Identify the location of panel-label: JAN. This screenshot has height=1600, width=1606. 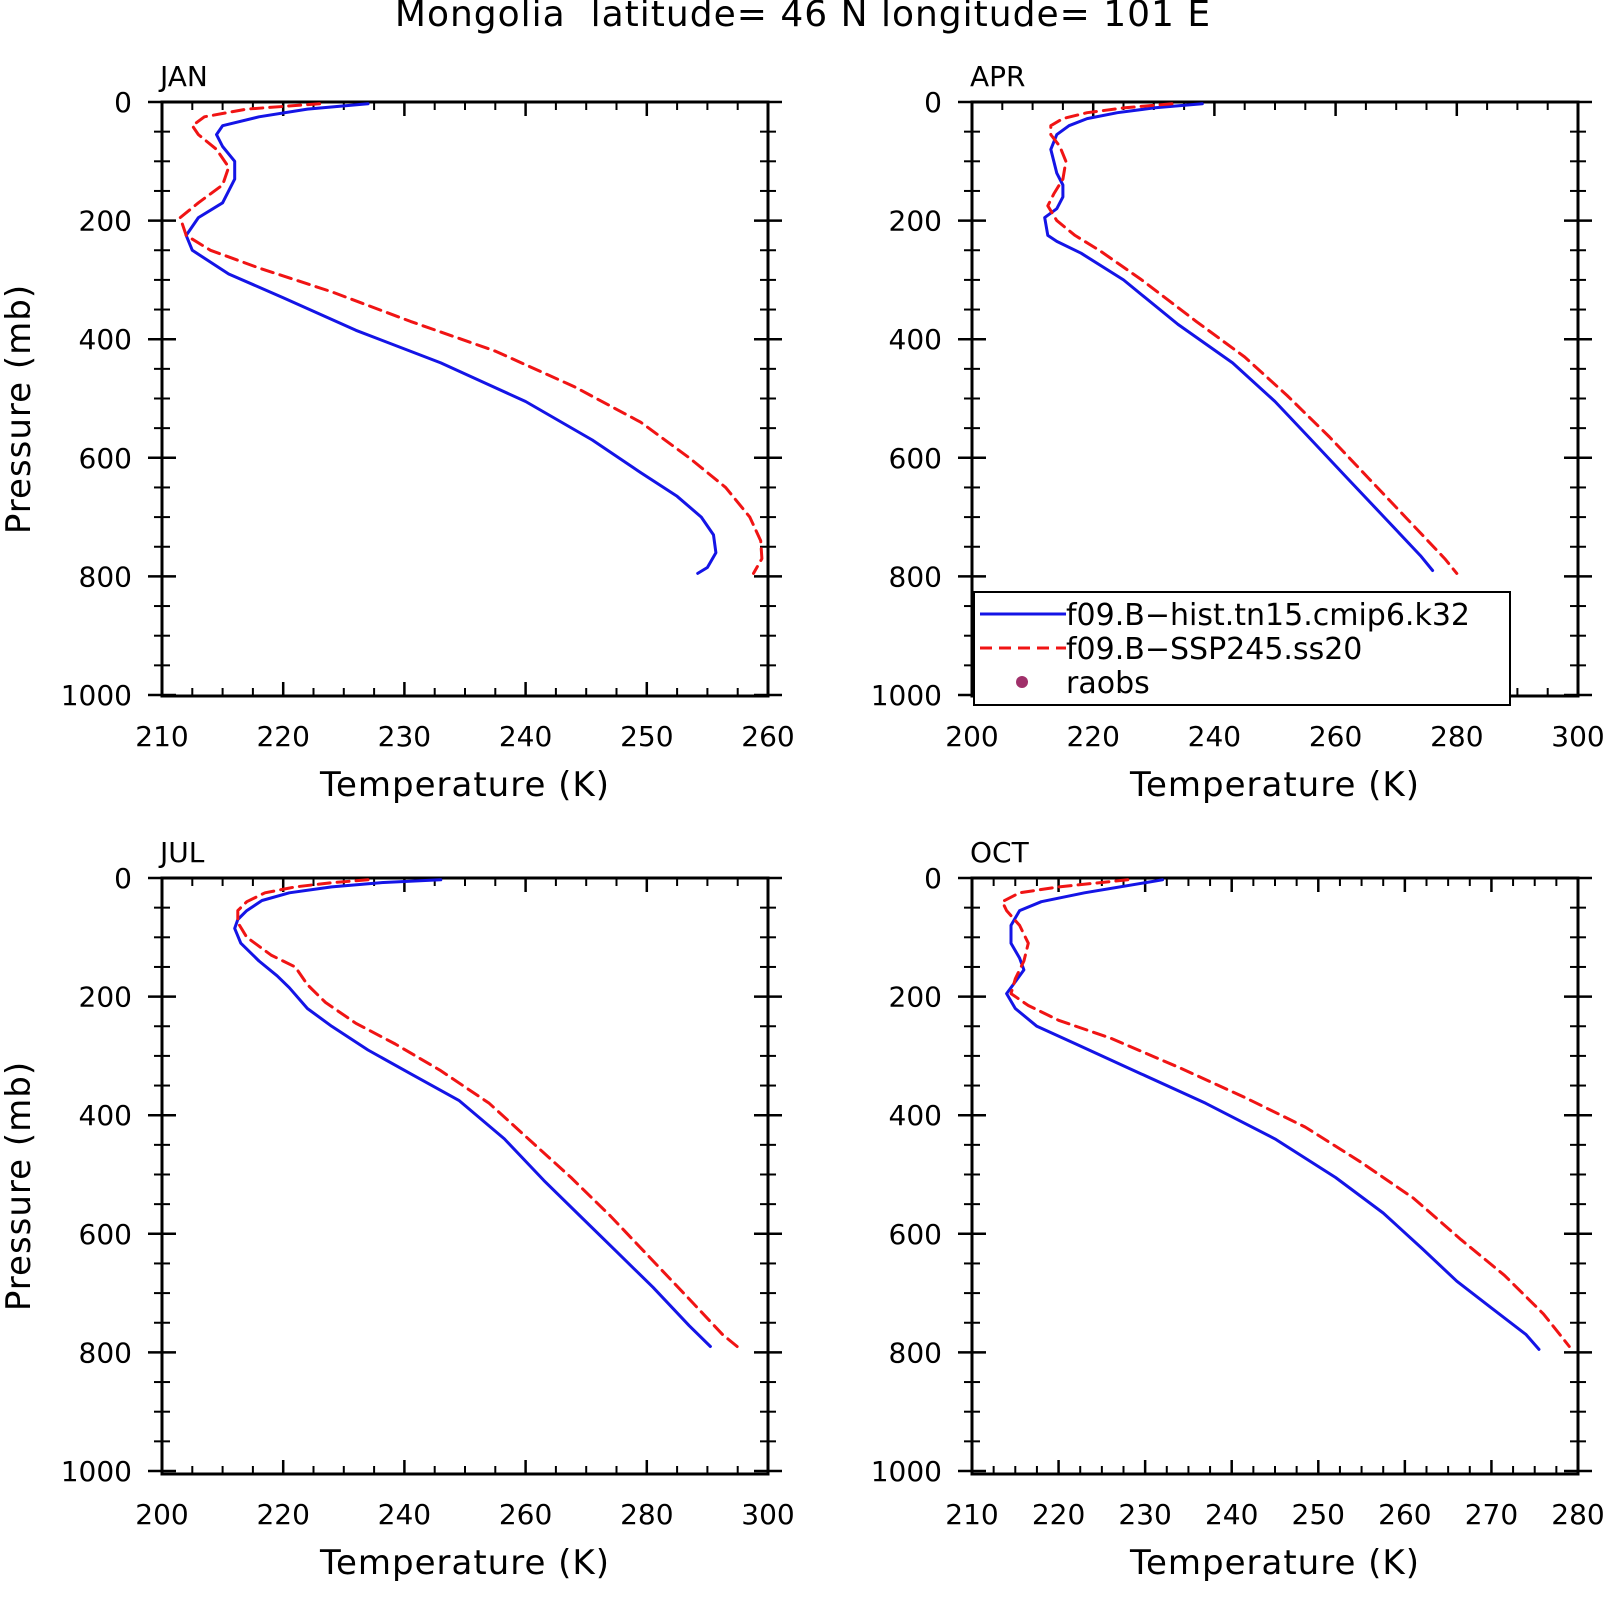
(183, 76).